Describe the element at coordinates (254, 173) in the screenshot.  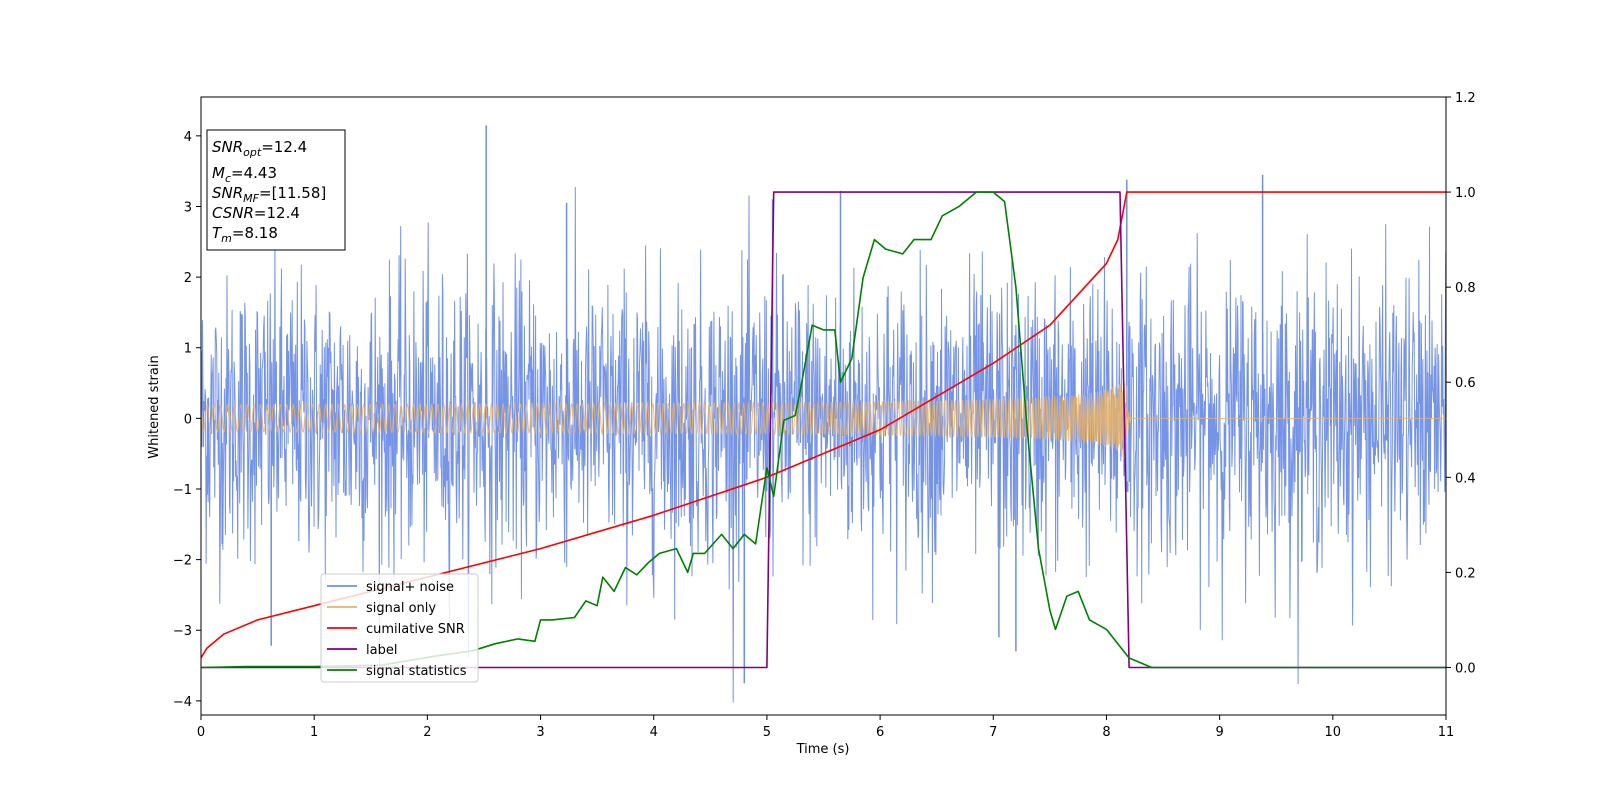
I see `info-value-1: =4.43` at that location.